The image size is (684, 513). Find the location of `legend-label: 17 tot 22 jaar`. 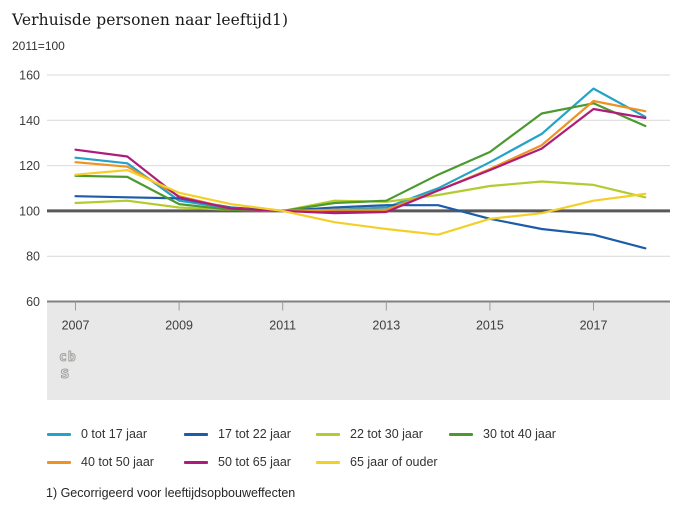

legend-label: 17 tot 22 jaar is located at coordinates (254, 434).